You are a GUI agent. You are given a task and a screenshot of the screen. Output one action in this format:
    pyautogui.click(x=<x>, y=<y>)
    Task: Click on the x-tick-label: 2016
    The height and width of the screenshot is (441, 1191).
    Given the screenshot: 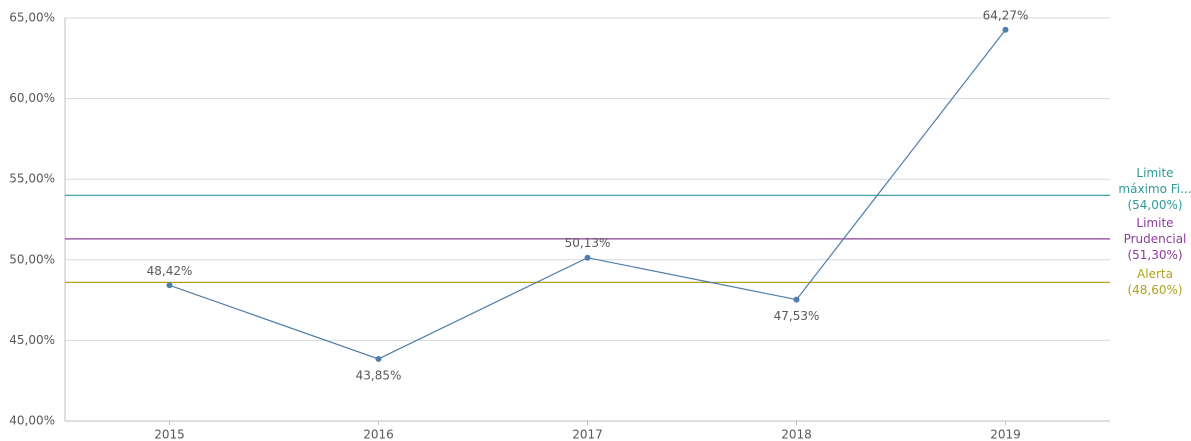 What is the action you would take?
    pyautogui.click(x=378, y=434)
    